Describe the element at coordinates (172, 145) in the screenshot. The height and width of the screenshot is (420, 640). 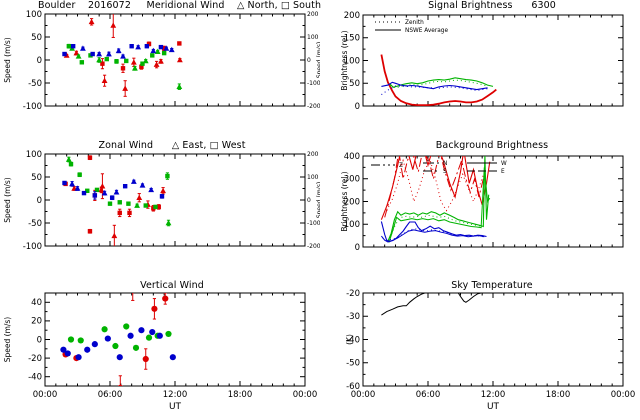
I see `zonal-wind-title: Zonal Wind △ East, □ West` at that location.